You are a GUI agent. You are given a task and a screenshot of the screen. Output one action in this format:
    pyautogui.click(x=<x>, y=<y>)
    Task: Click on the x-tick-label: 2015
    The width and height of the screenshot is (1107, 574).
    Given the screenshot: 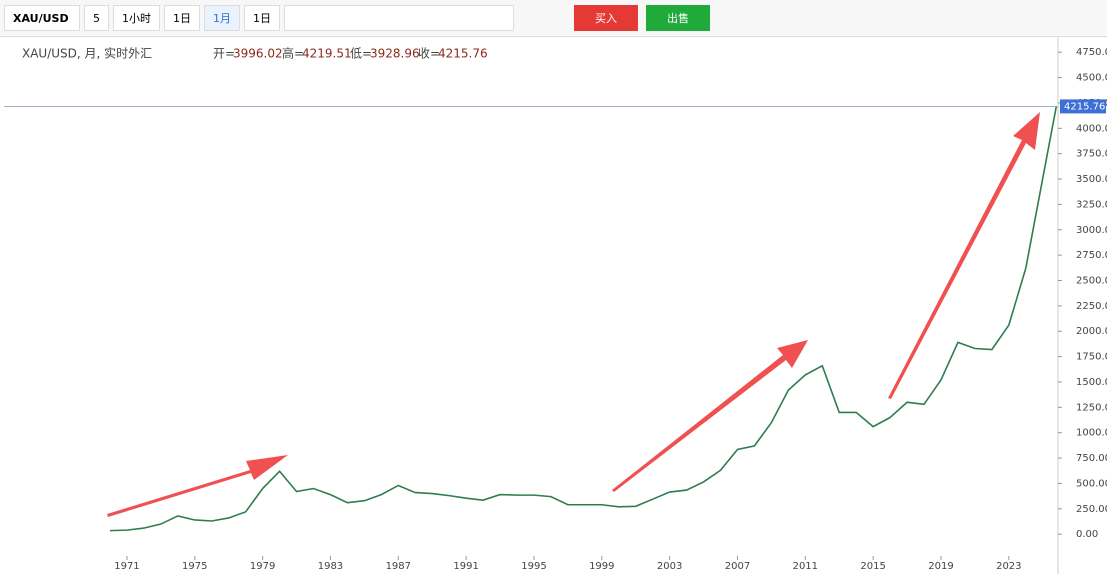 What is the action you would take?
    pyautogui.click(x=872, y=566)
    